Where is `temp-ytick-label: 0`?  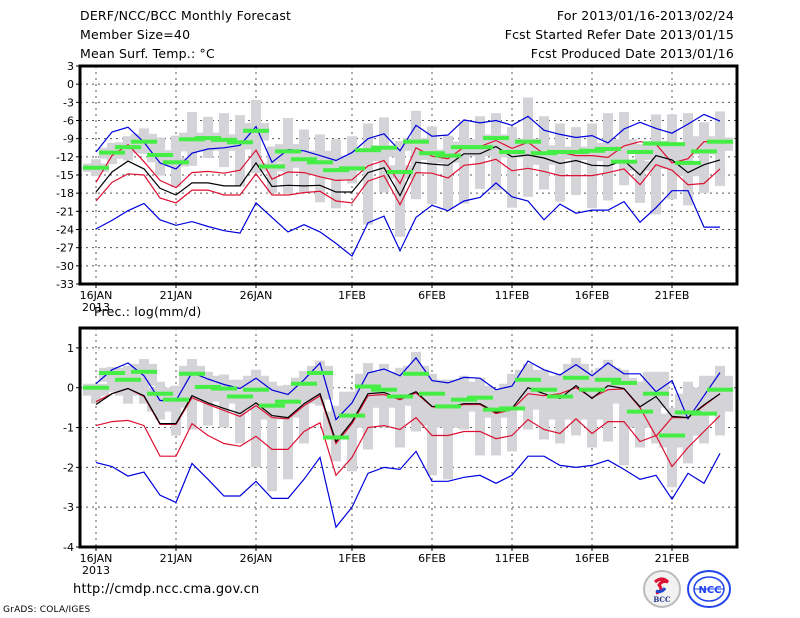
temp-ytick-label: 0 is located at coordinates (70, 84).